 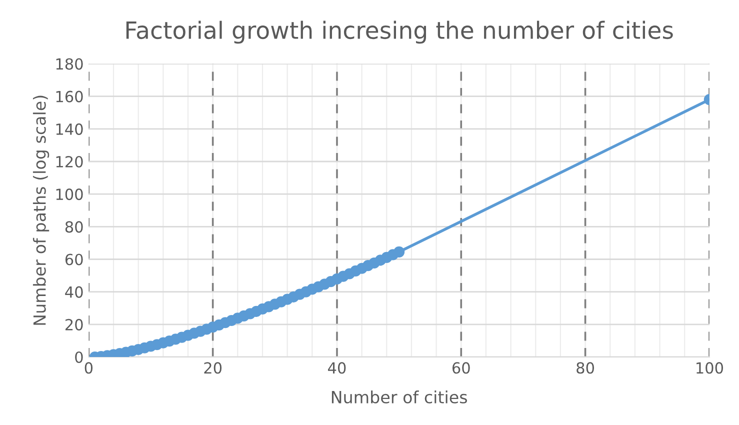 I want to click on x-tick-label: 80, so click(x=585, y=368).